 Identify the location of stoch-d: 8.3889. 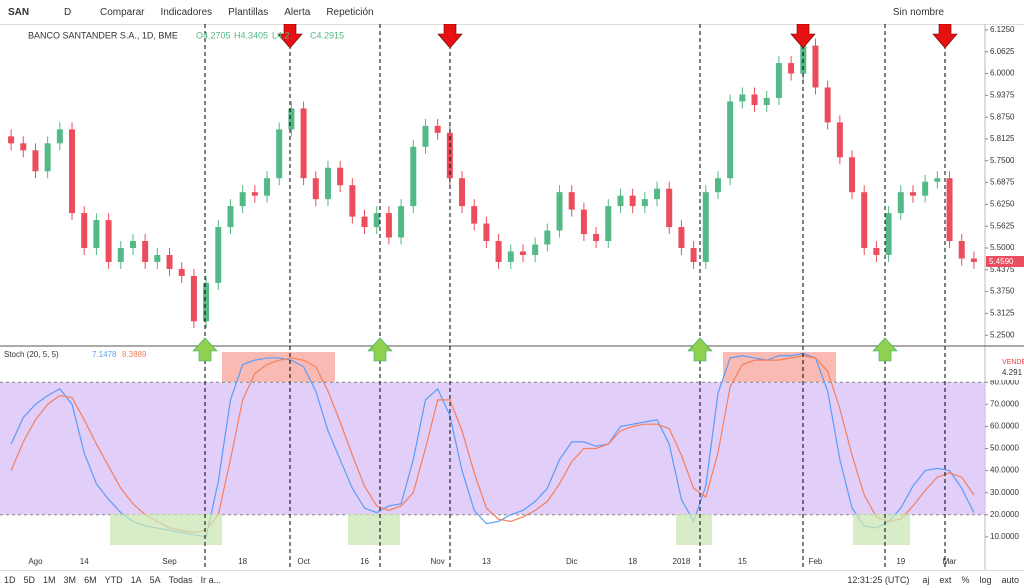
(134, 354).